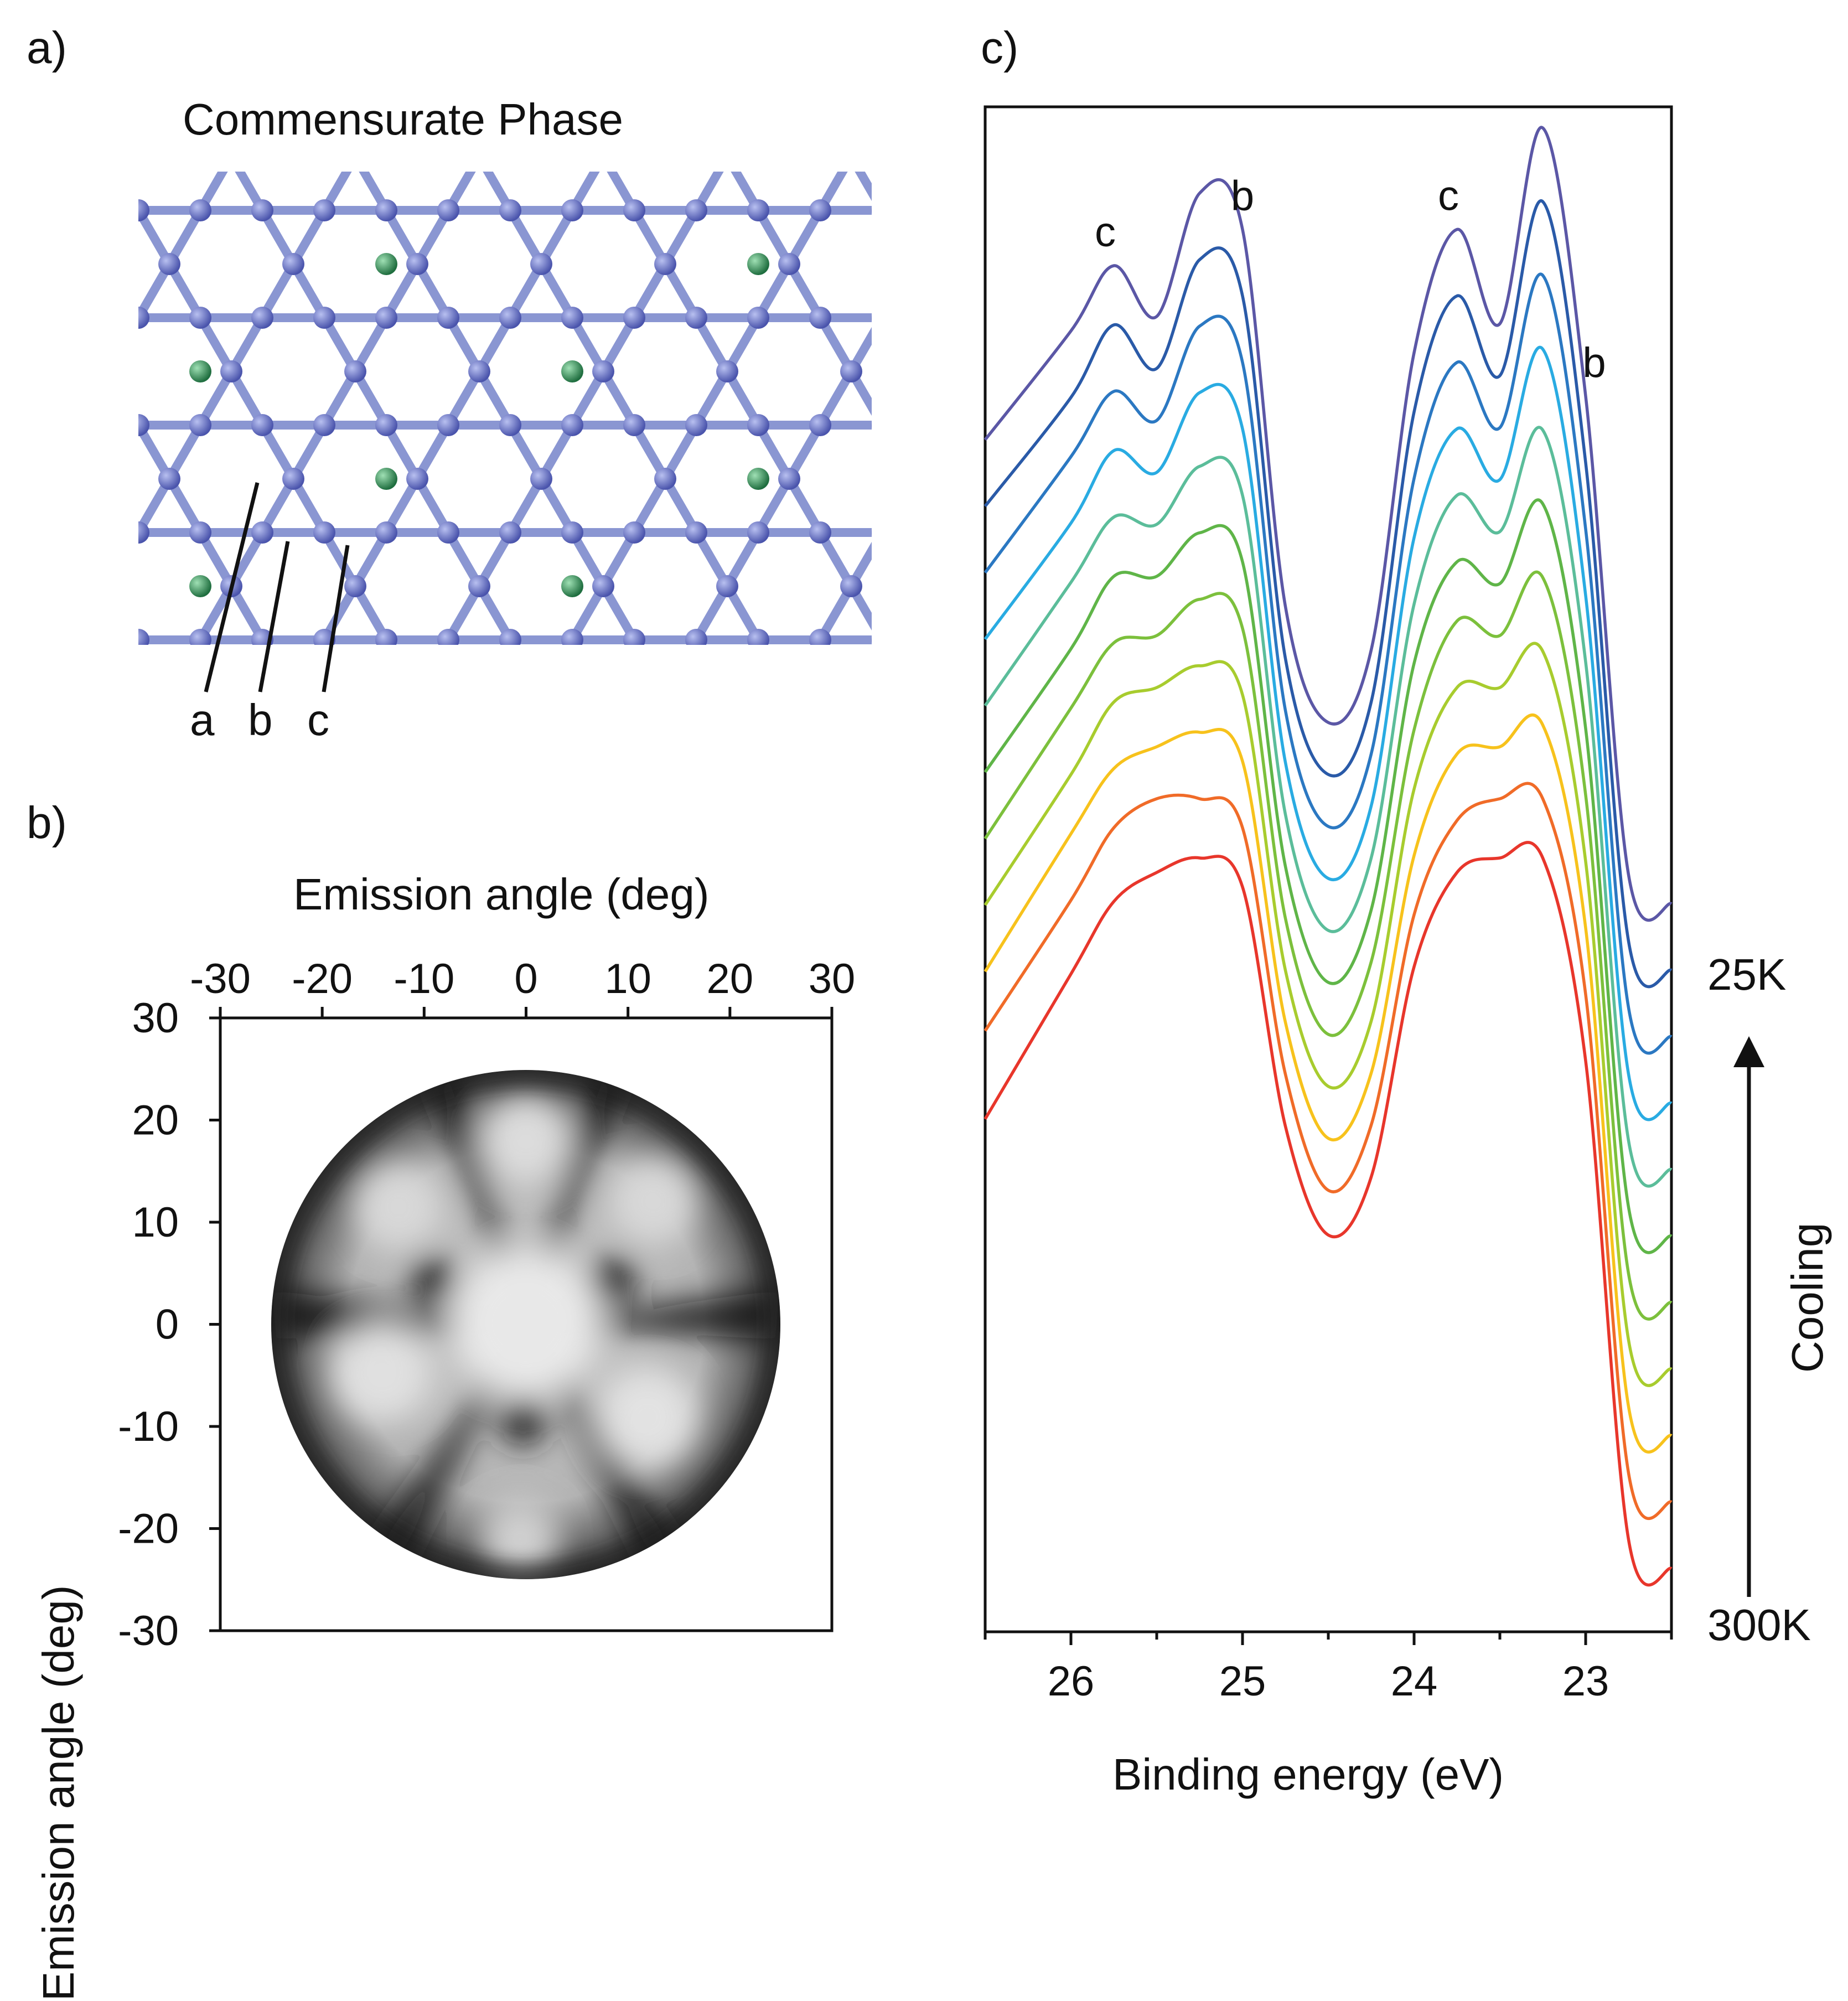  I want to click on temp-high-label: 300K, so click(1759, 1625).